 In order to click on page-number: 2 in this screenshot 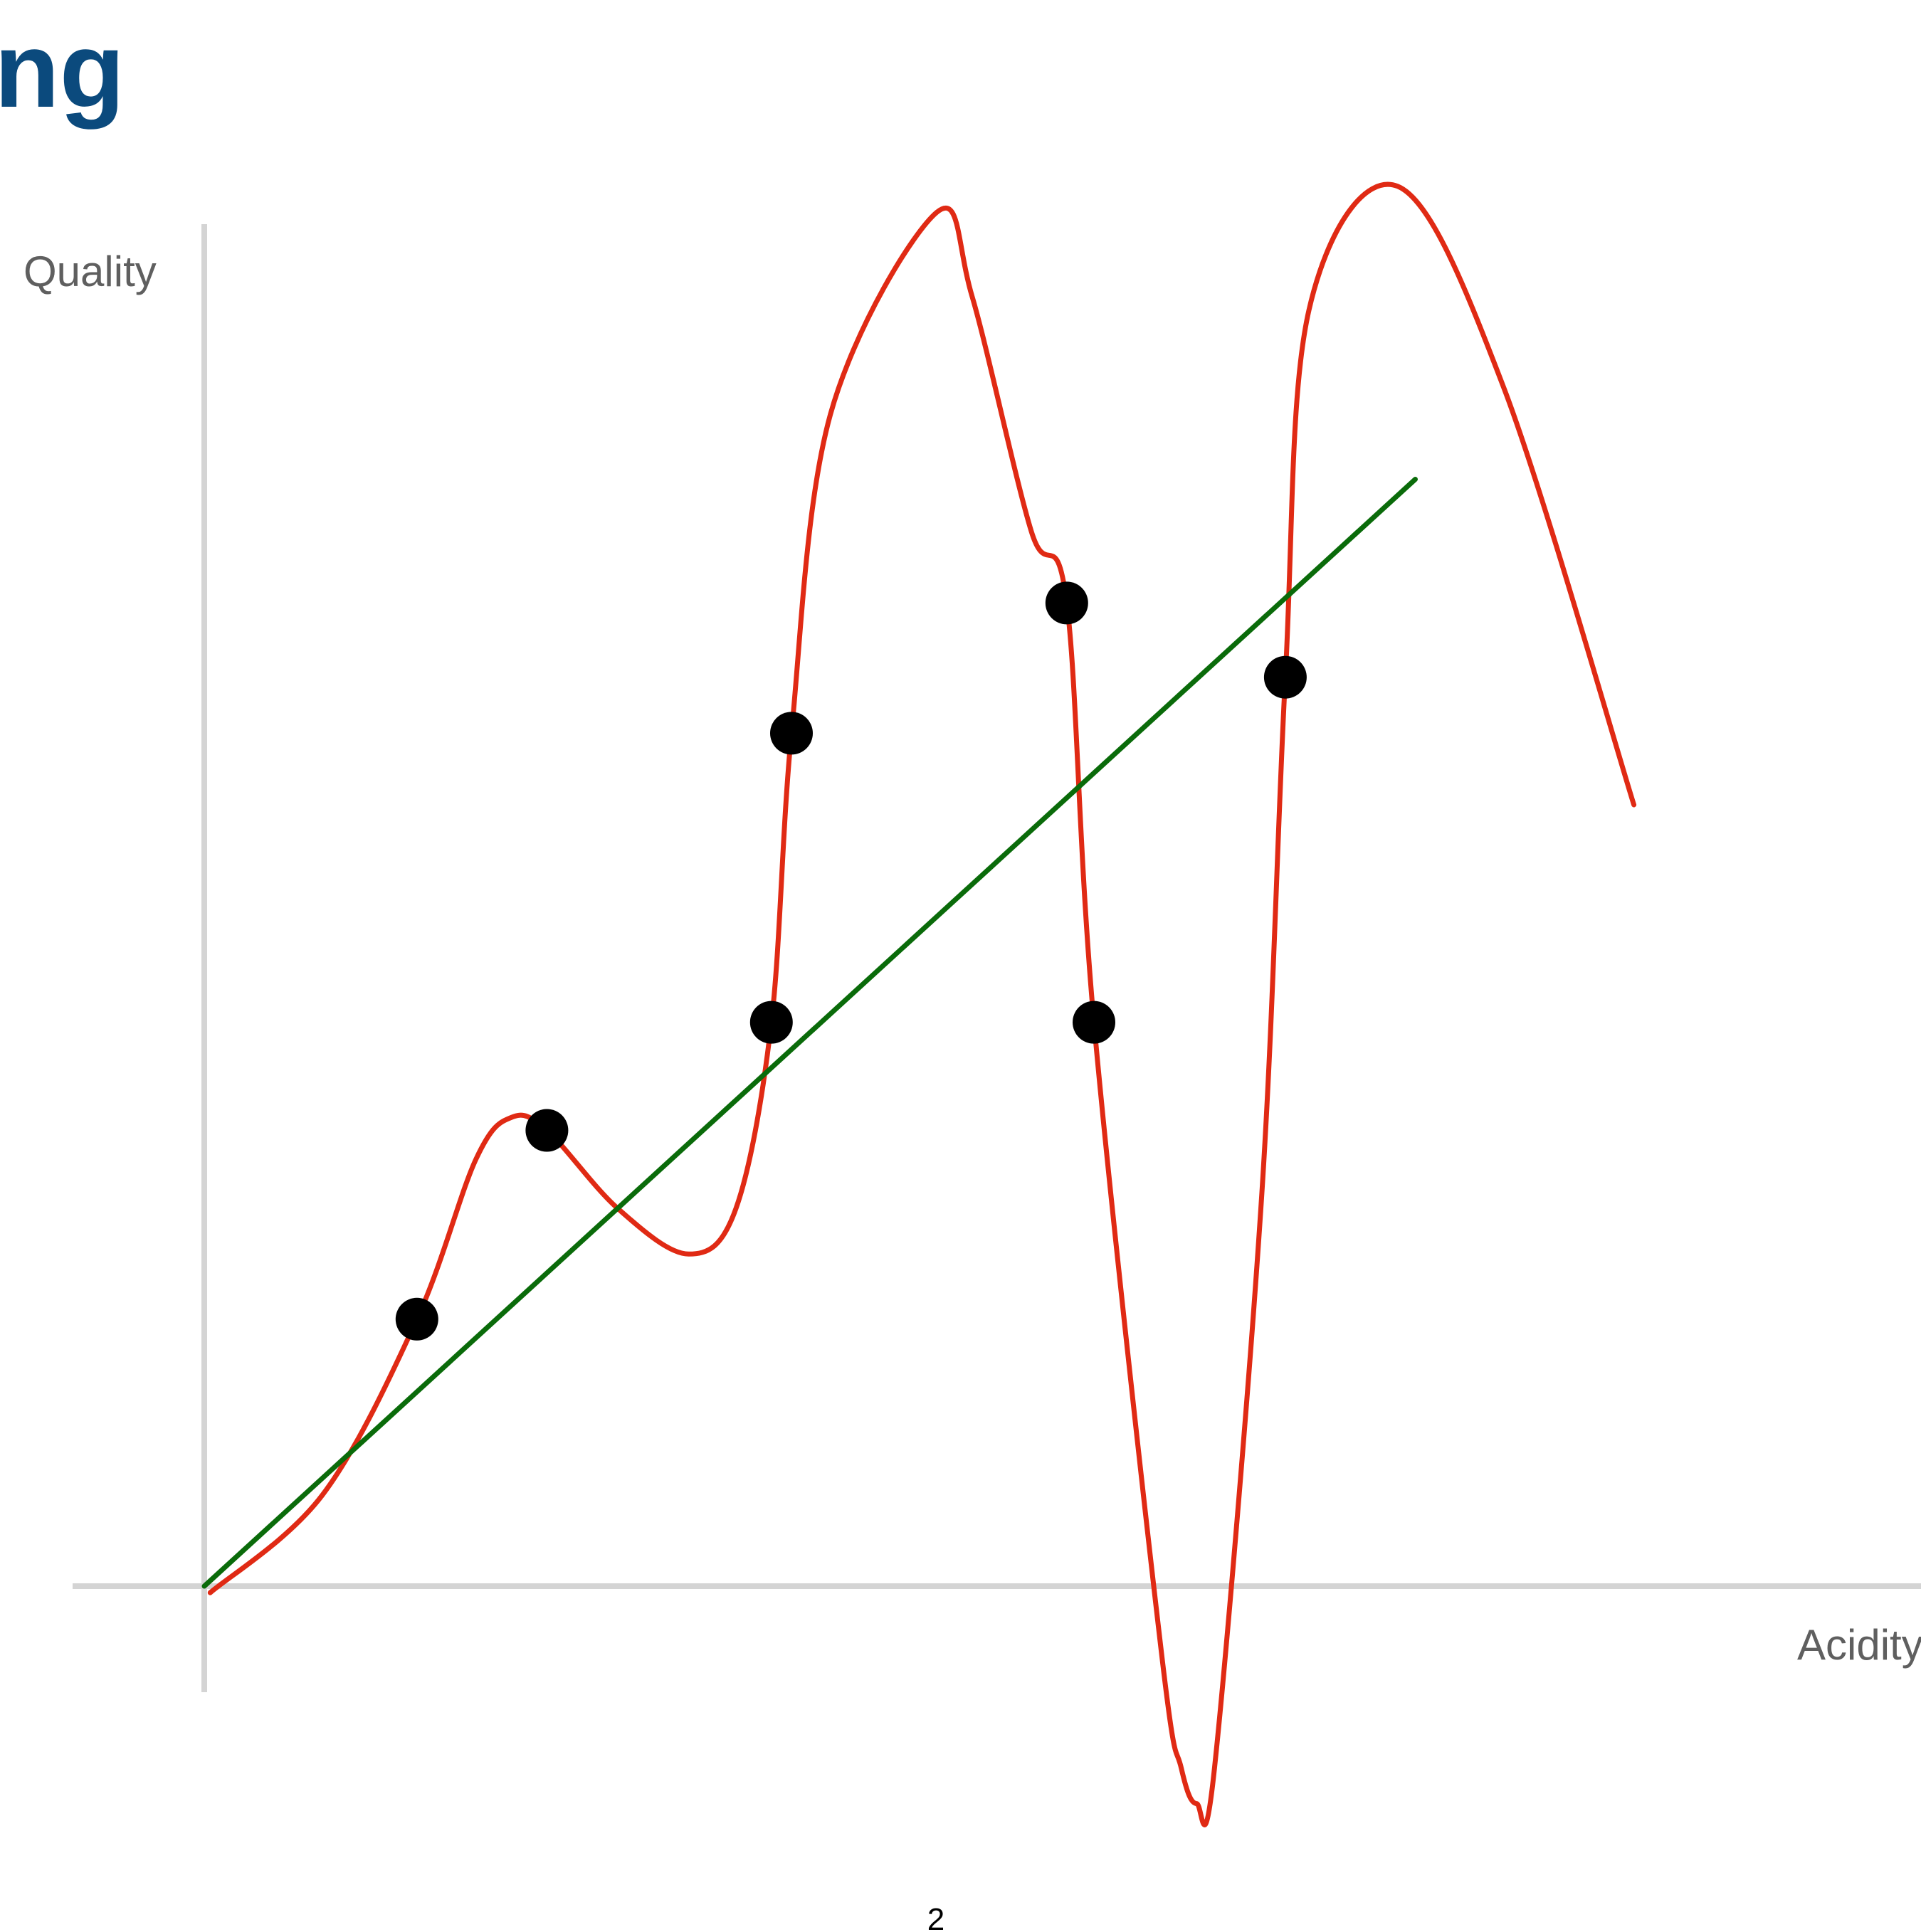, I will do `click(935, 1917)`.